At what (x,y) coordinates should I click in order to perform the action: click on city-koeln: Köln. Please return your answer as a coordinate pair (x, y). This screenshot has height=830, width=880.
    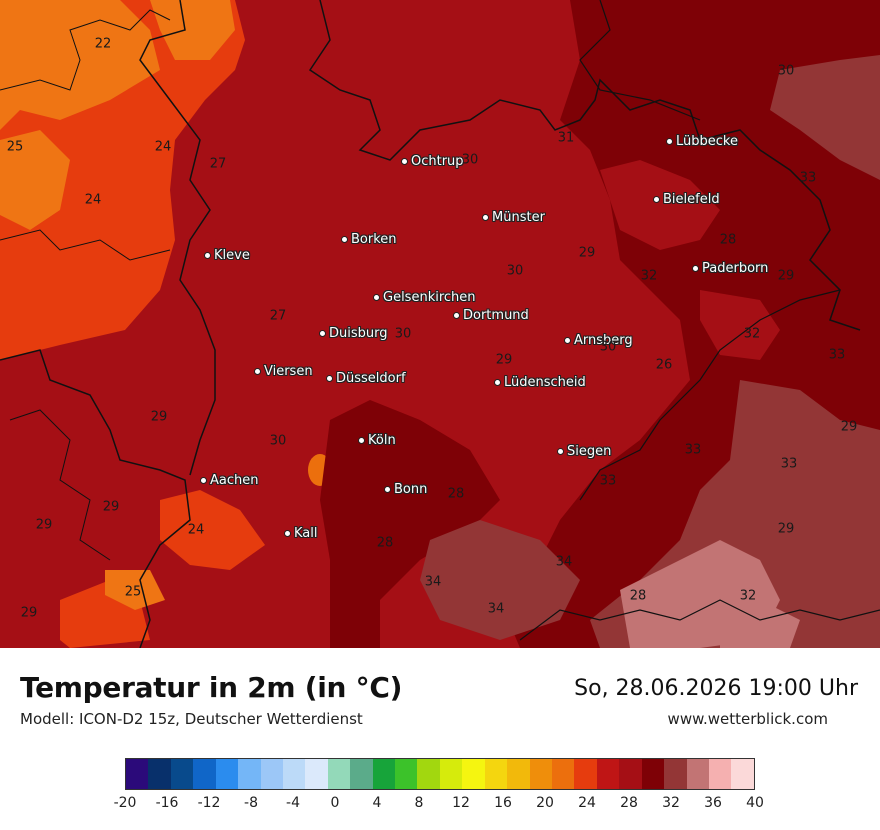
    Looking at the image, I should click on (377, 439).